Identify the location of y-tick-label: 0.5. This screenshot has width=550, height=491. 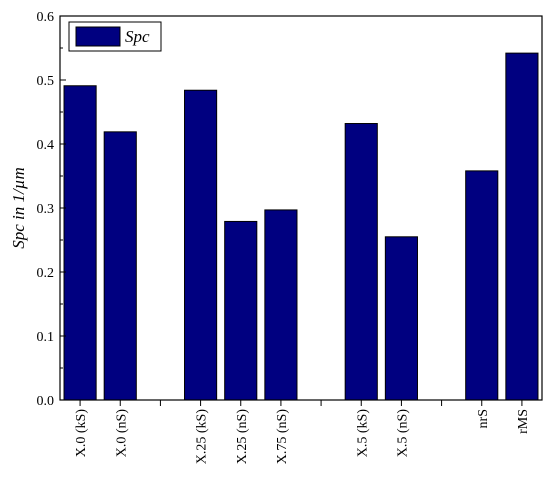
(46, 81).